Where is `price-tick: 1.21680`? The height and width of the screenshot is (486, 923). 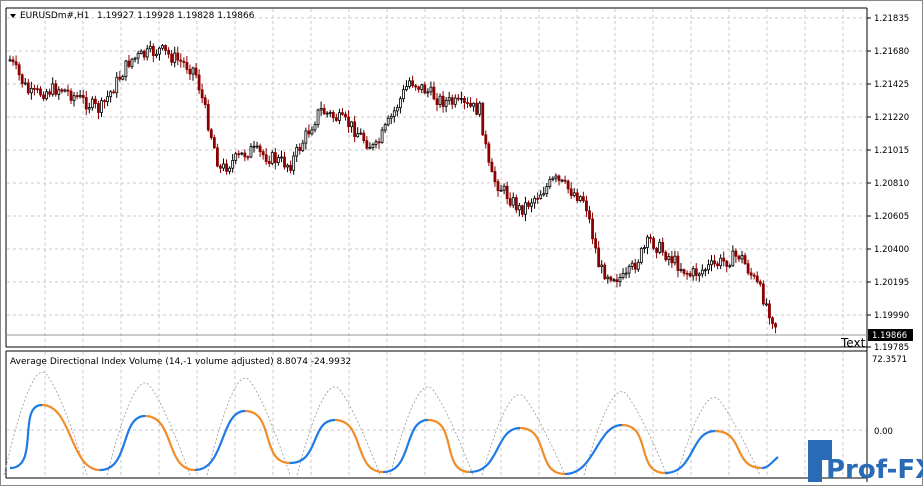 price-tick: 1.21680 is located at coordinates (891, 52).